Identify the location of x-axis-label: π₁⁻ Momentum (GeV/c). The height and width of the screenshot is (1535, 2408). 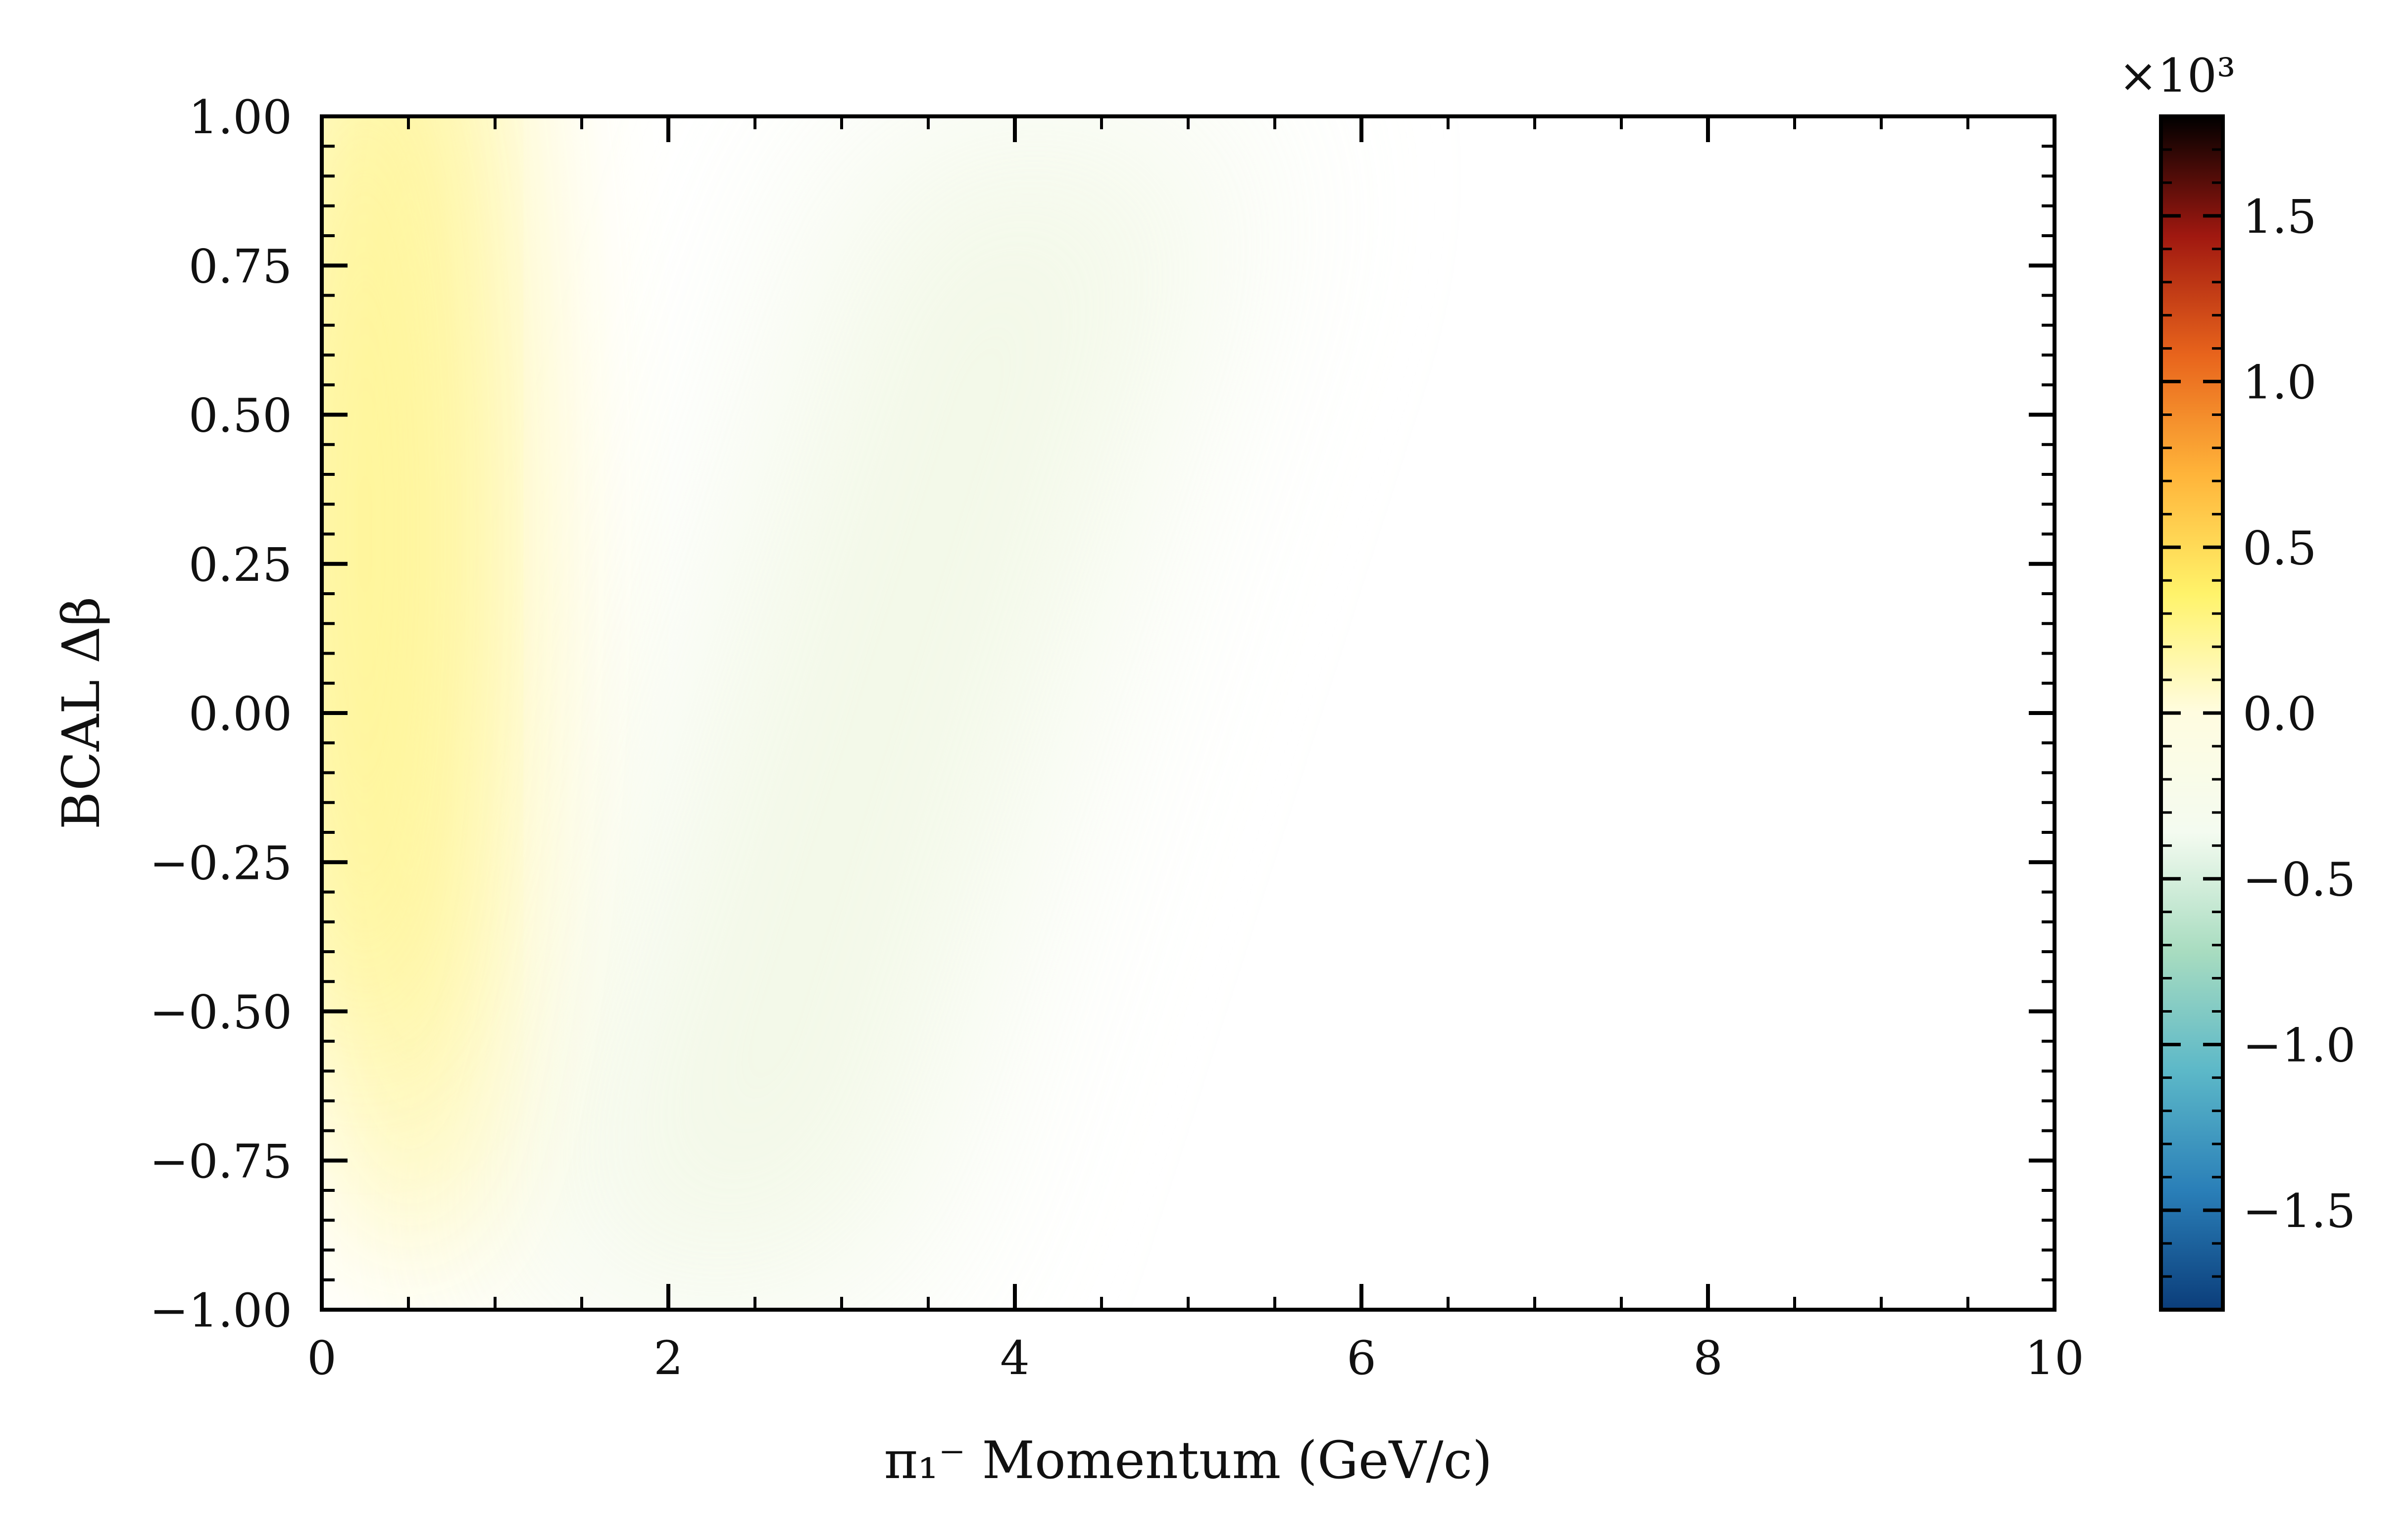
(1188, 1460).